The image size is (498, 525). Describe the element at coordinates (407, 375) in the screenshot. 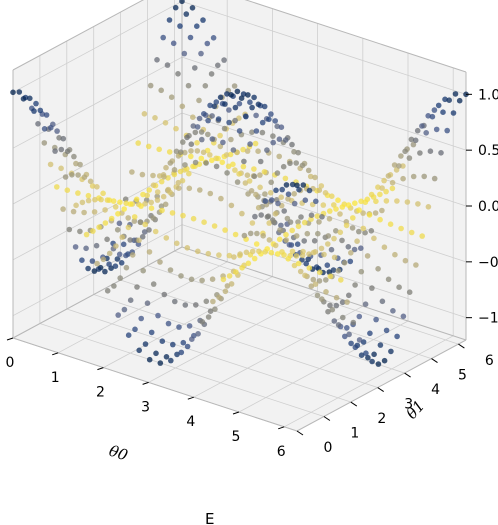

I see `y-tick` at that location.